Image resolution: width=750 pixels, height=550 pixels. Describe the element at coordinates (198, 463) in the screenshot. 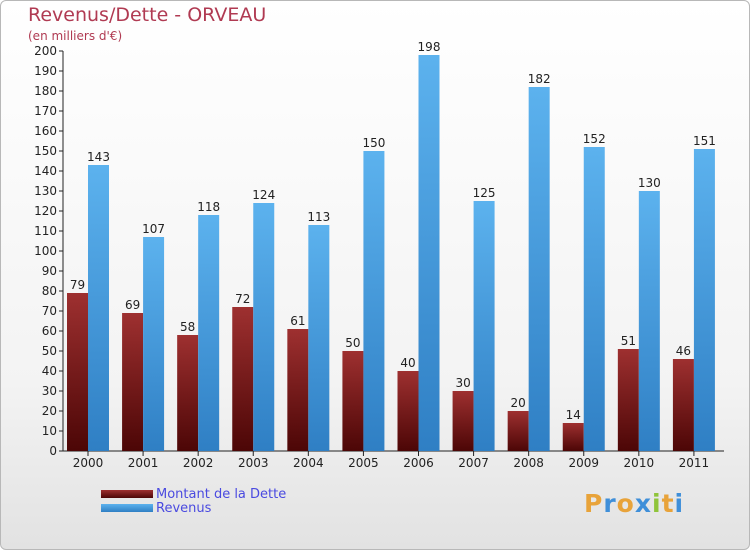

I see `x-tick-label: 2002` at that location.